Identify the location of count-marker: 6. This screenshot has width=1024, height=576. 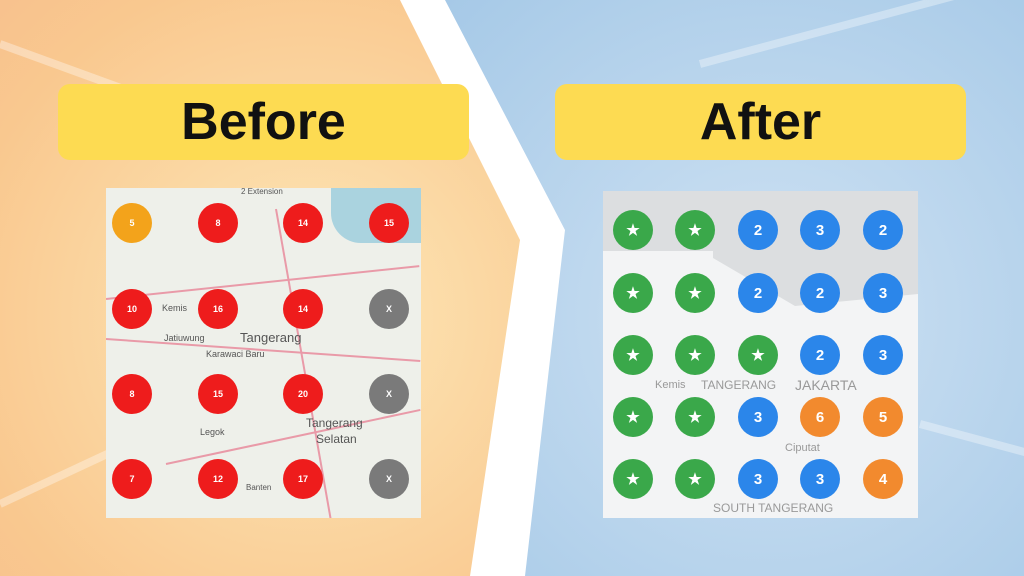
(820, 417).